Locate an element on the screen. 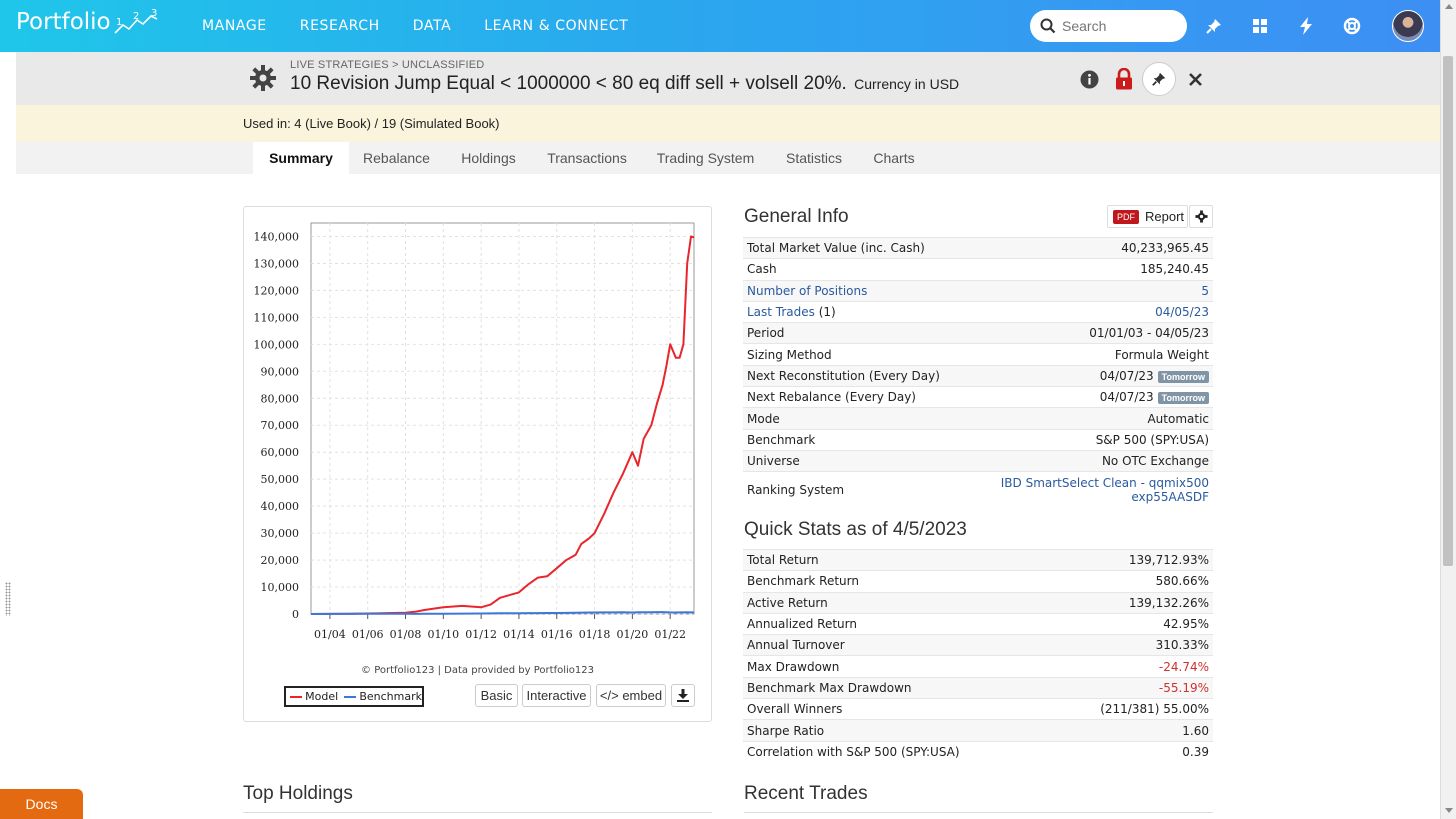  row-value-text: 1.60 is located at coordinates (1195, 730).